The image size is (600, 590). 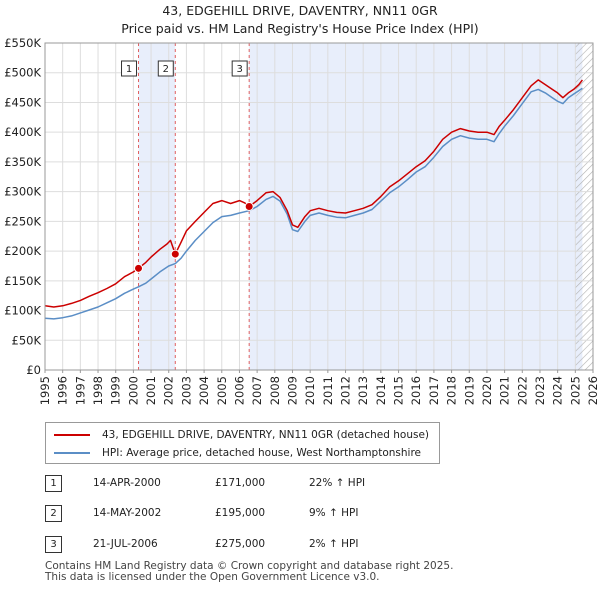 What do you see at coordinates (292, 390) in the screenshot?
I see `x-tick-label: 2009` at bounding box center [292, 390].